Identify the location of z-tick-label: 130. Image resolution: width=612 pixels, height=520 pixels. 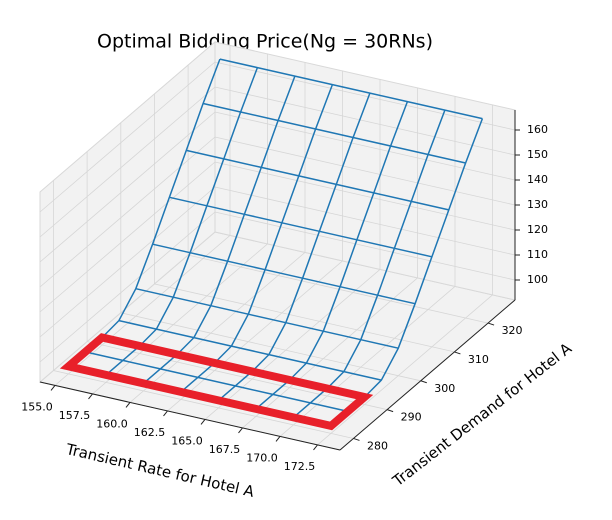
(537, 204).